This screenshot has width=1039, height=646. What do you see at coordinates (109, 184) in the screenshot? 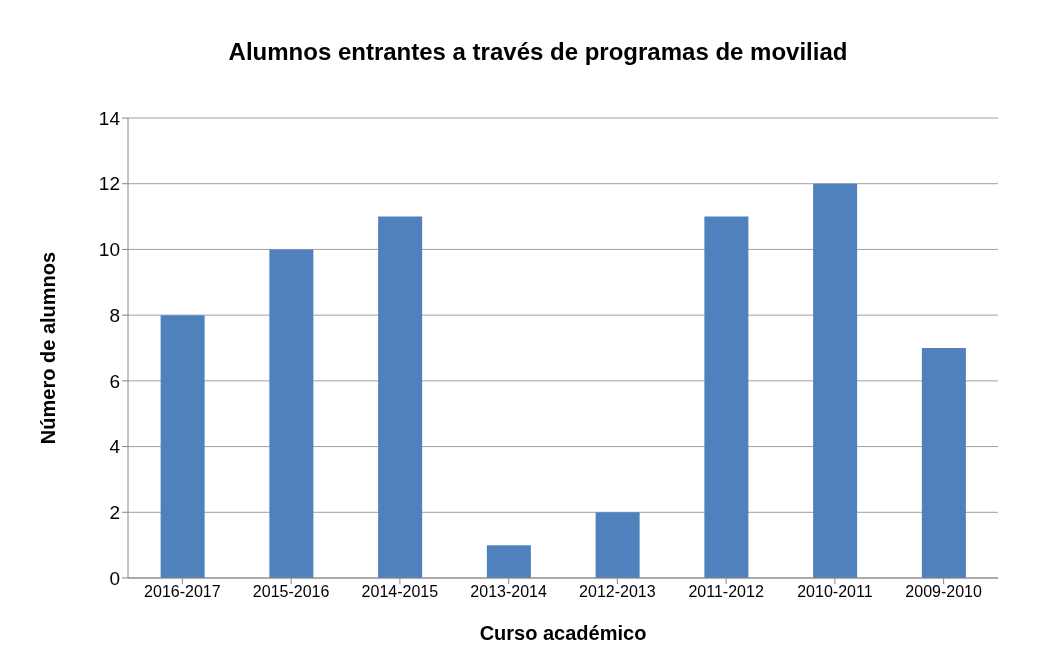
I see `y-tick-label: 12` at bounding box center [109, 184].